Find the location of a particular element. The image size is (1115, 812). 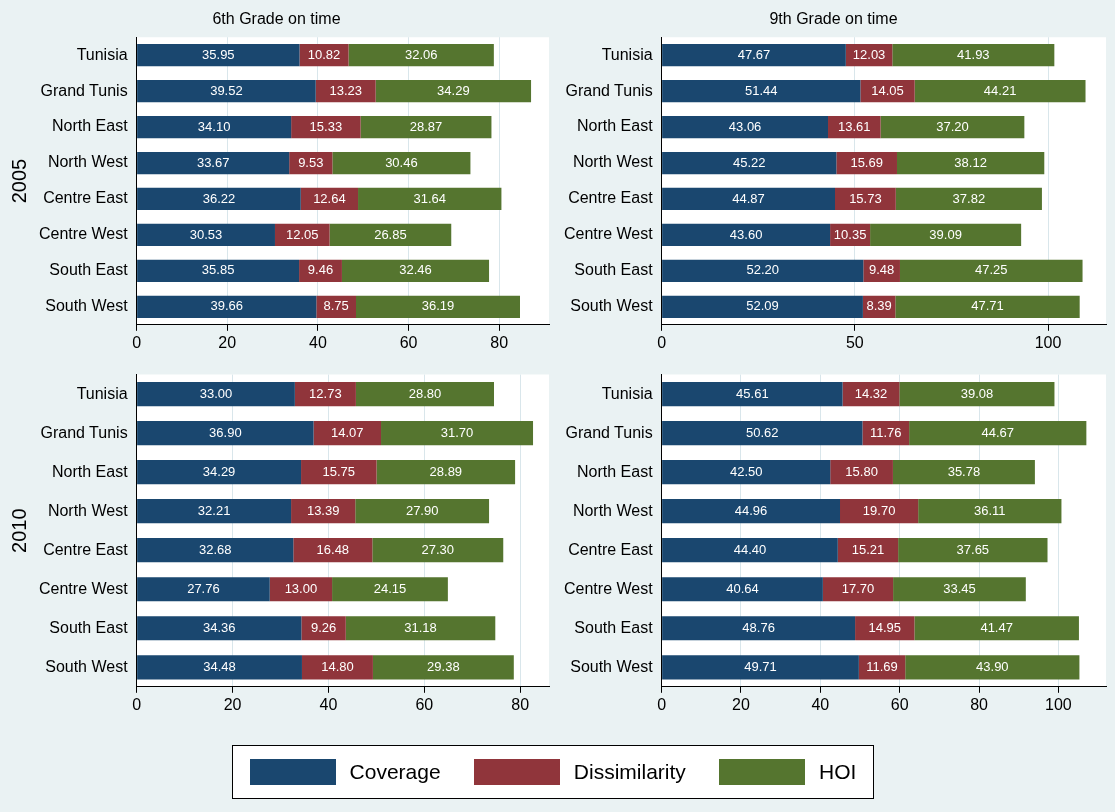

data-label: 45.61 is located at coordinates (752, 393).